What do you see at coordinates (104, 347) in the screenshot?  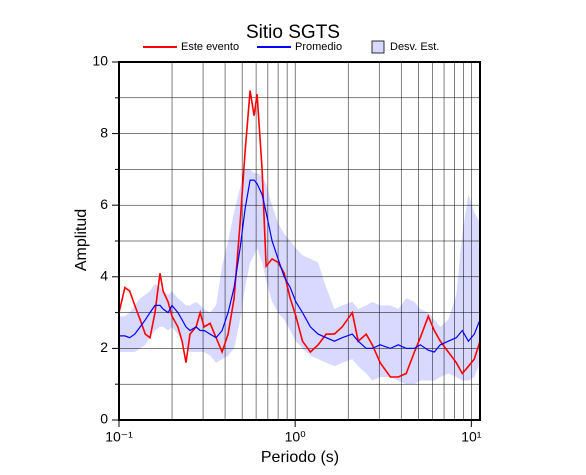 I see `y-tick-label: 2` at bounding box center [104, 347].